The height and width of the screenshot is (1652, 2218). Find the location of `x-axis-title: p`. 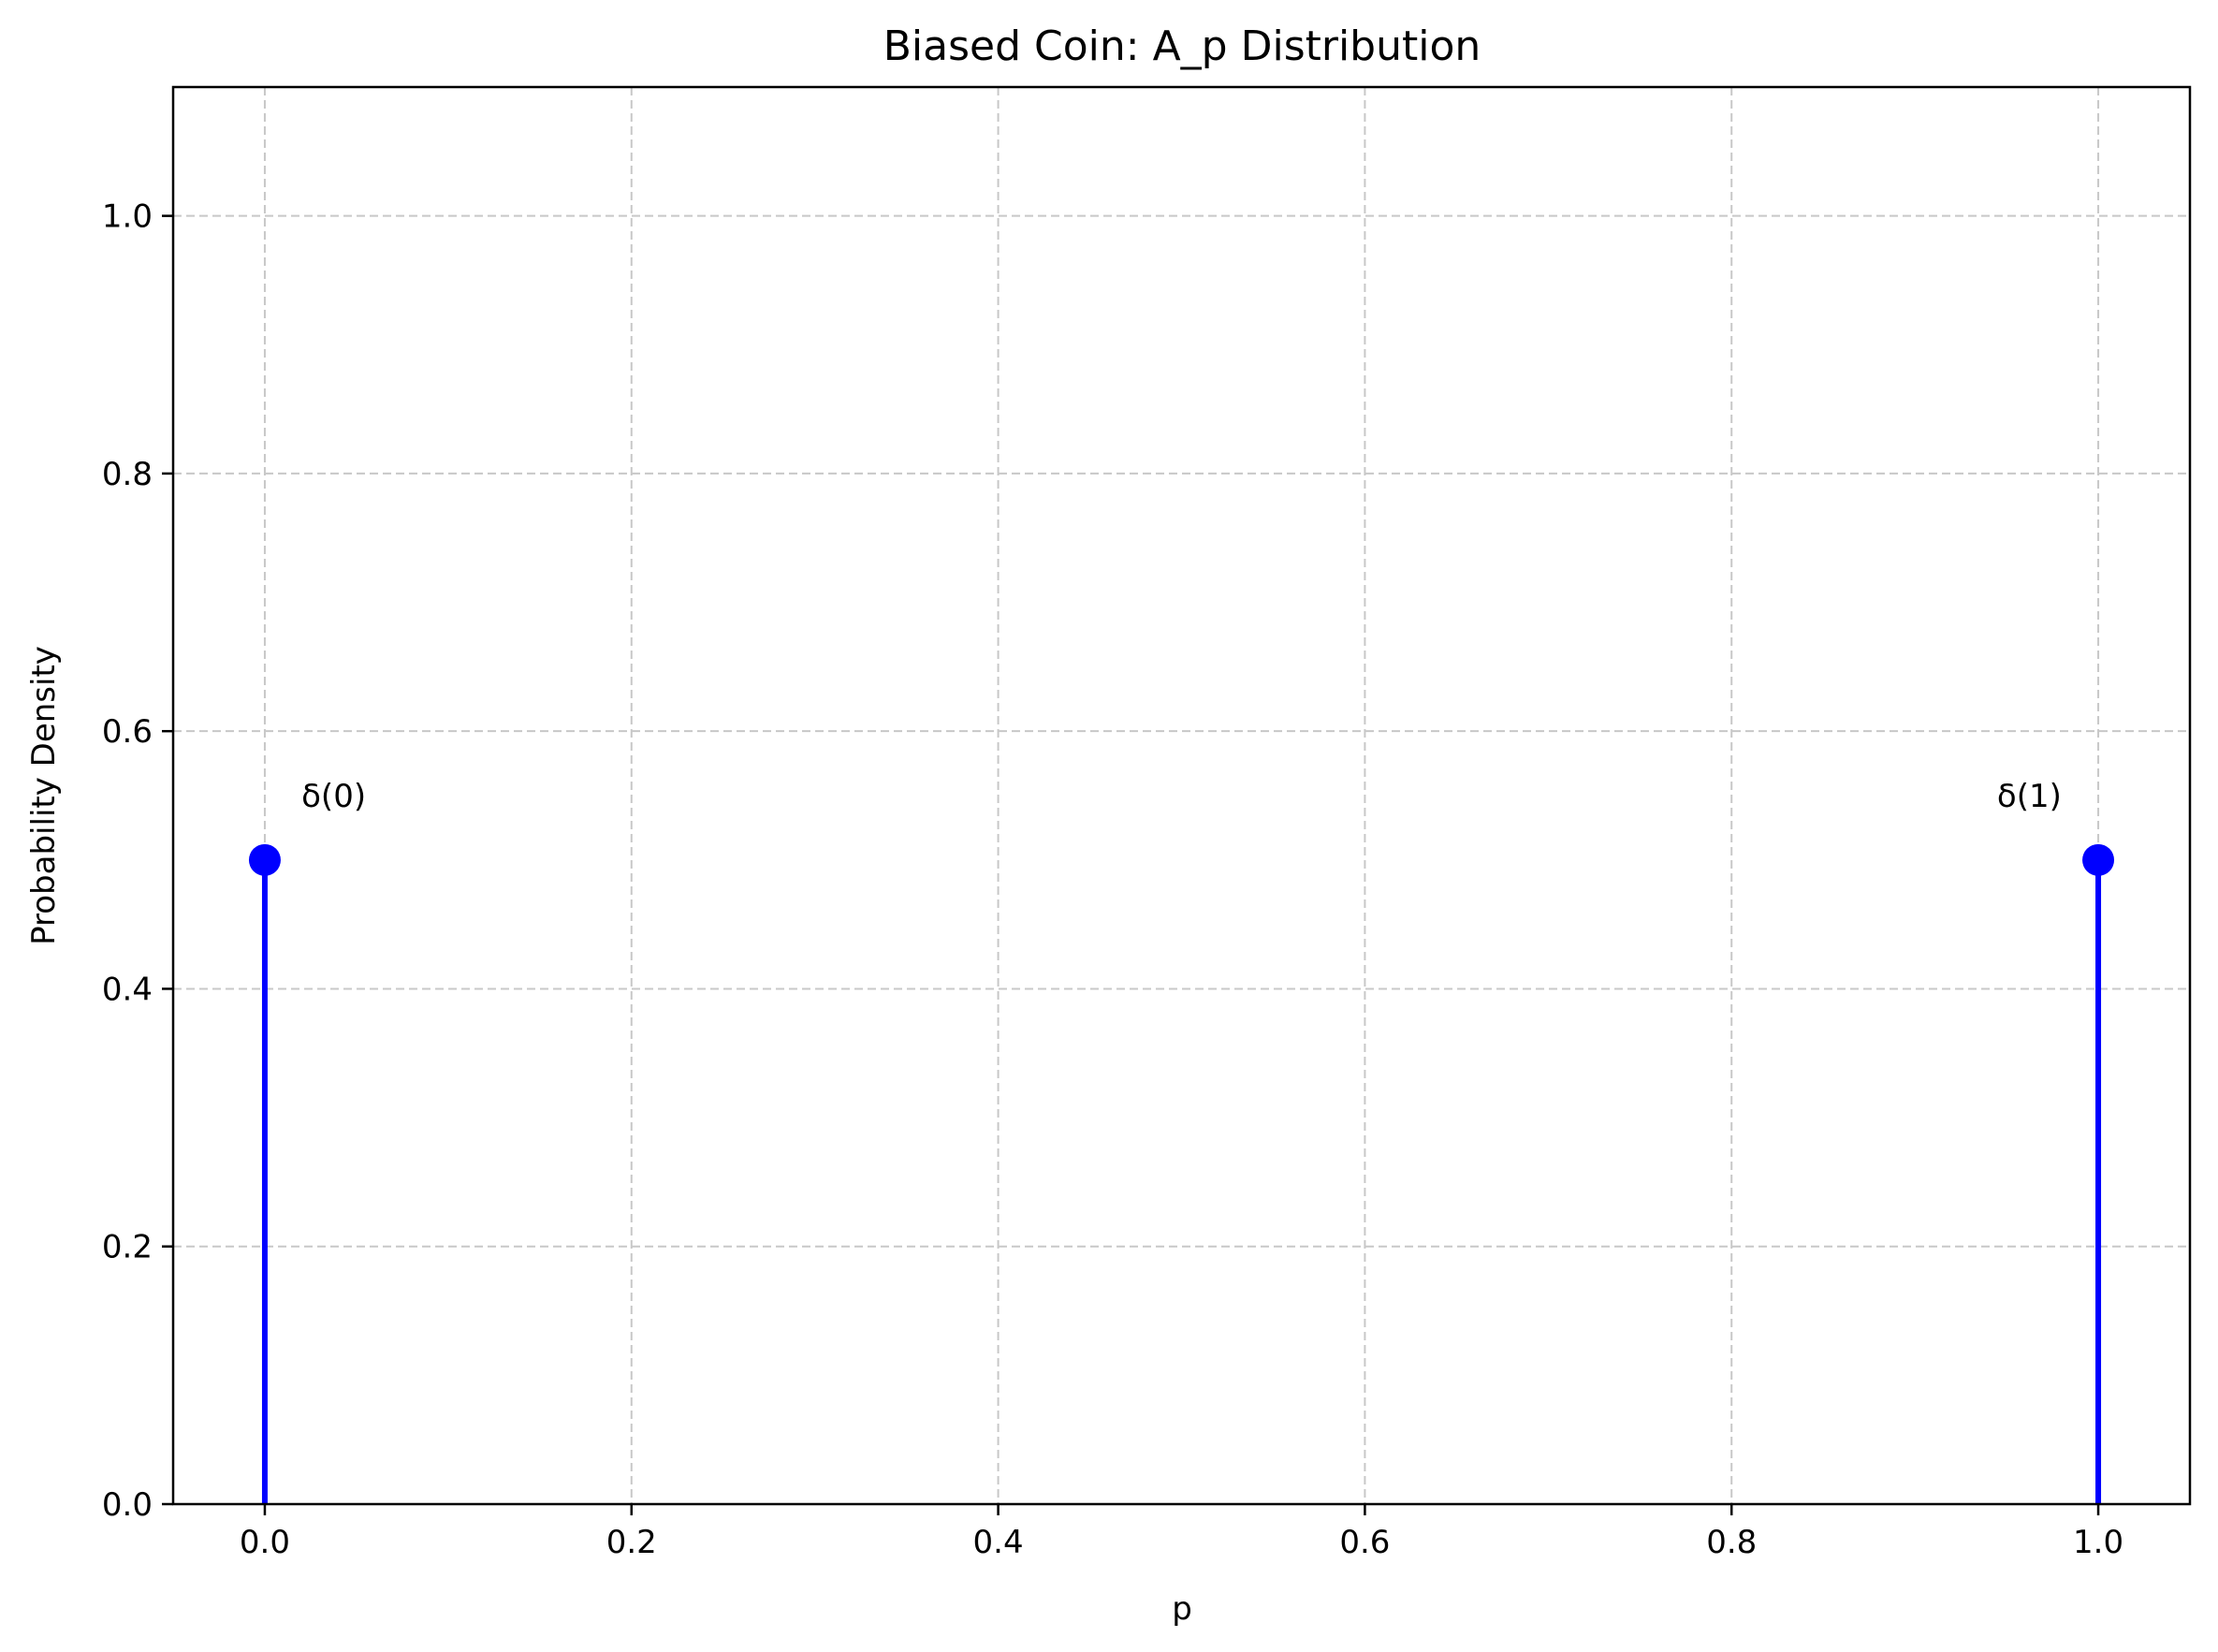

x-axis-title: p is located at coordinates (1182, 1609).